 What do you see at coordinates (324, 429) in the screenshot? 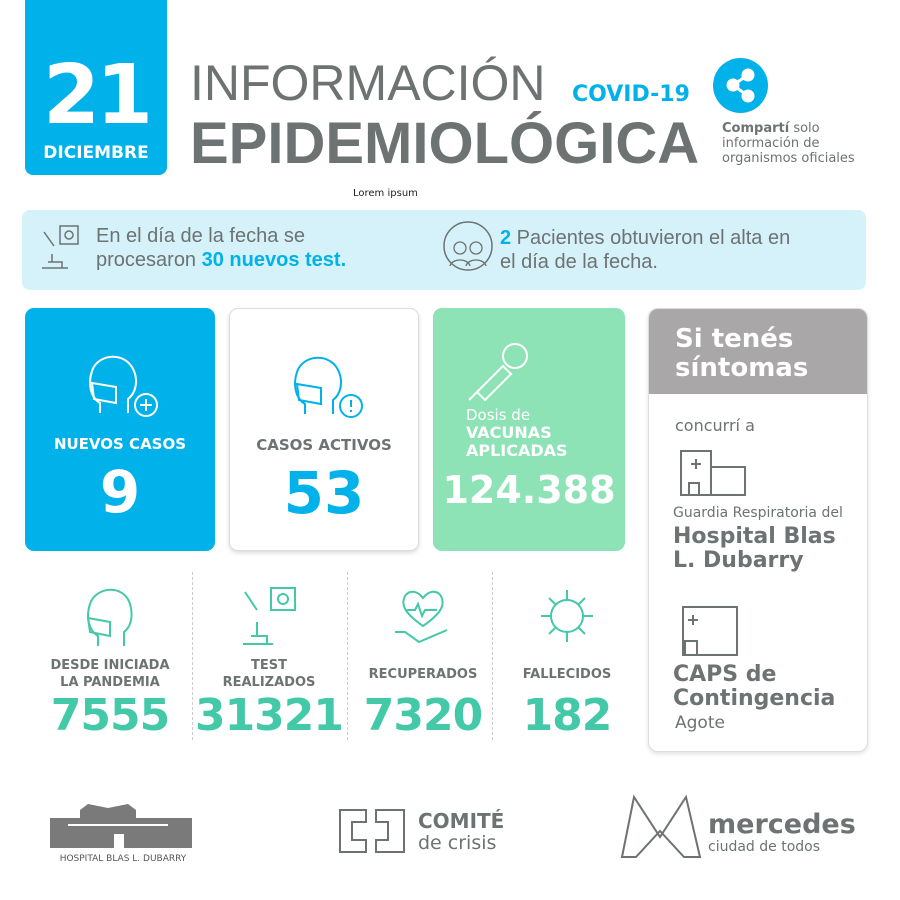
I see `card-casos-activos: CASOS ACTIVOS 53` at bounding box center [324, 429].